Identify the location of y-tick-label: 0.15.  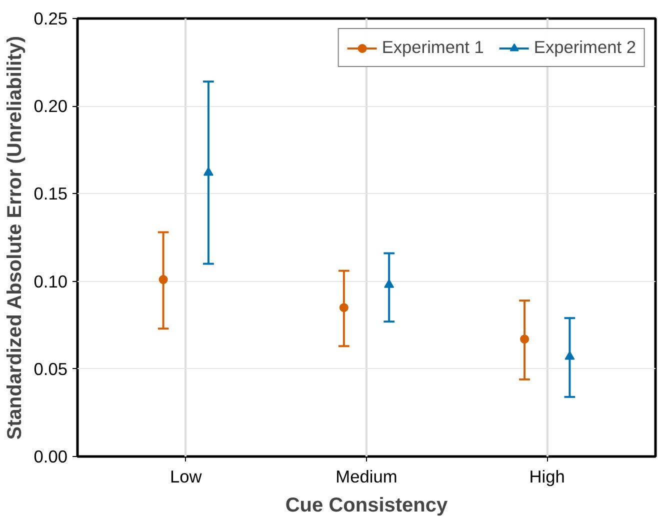
(51, 194).